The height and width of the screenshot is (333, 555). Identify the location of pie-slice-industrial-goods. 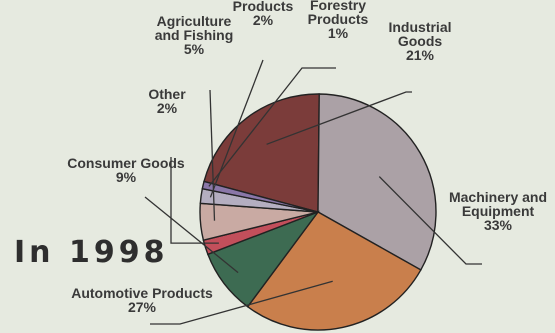
(261, 153).